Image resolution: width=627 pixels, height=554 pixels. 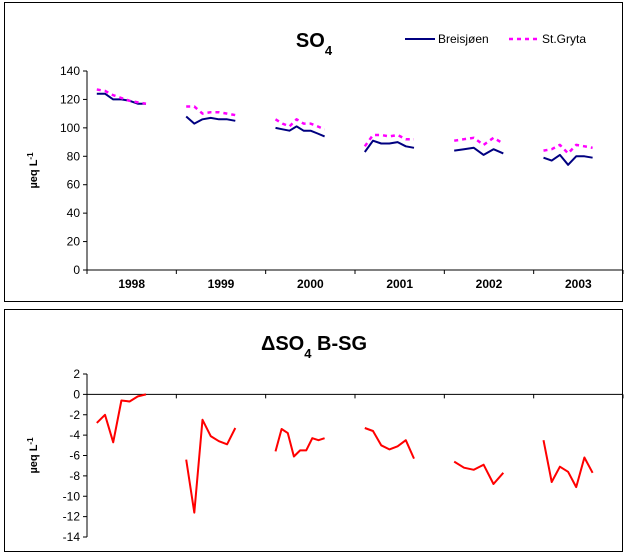 I want to click on chart-title-suffix: B-SG, so click(x=339, y=344).